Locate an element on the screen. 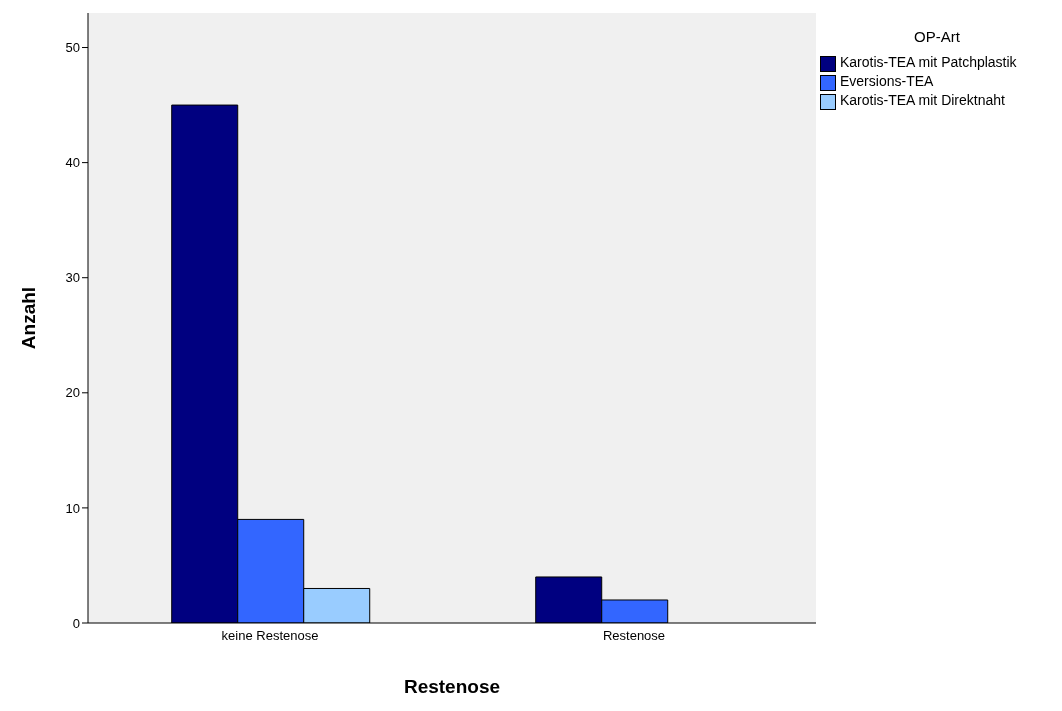 The height and width of the screenshot is (711, 1062). legend-title: OP-Art is located at coordinates (937, 36).